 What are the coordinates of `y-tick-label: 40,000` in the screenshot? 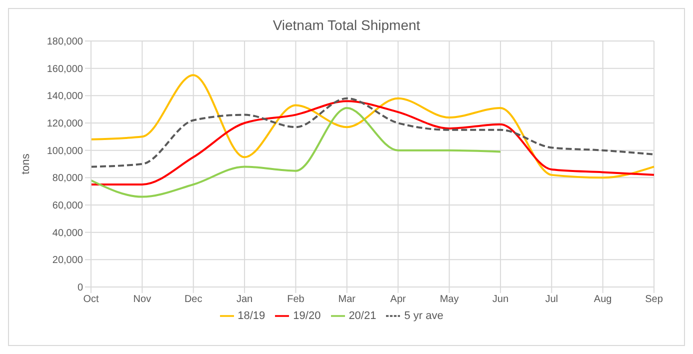 It's located at (68, 233).